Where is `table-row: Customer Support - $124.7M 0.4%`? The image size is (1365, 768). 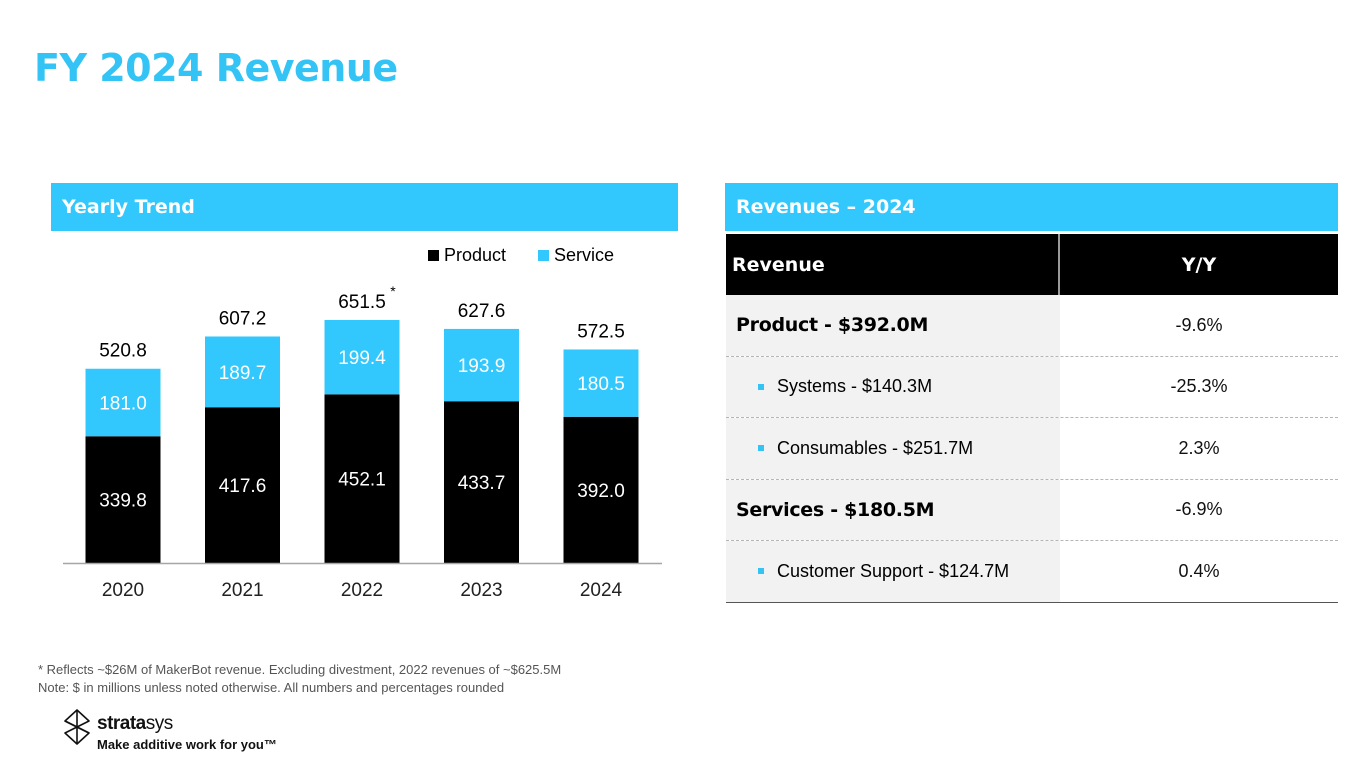 table-row: Customer Support - $124.7M 0.4% is located at coordinates (1032, 572).